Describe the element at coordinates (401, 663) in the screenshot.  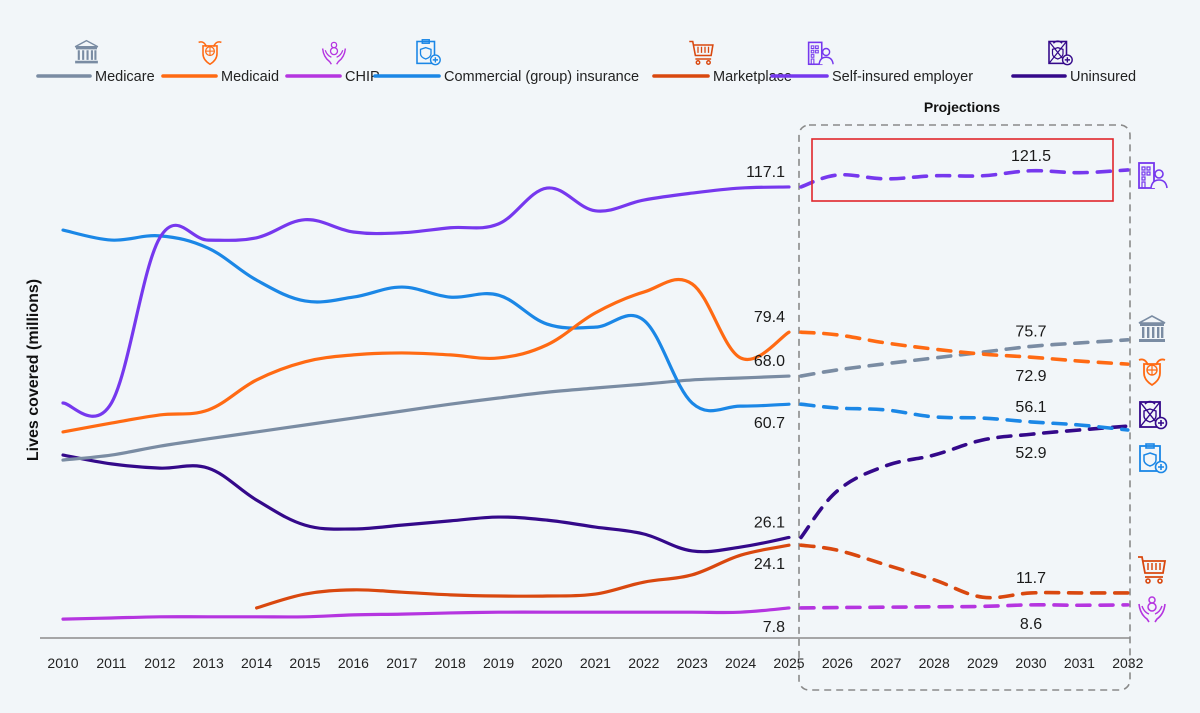
I see `x-tick-label: 2017` at that location.